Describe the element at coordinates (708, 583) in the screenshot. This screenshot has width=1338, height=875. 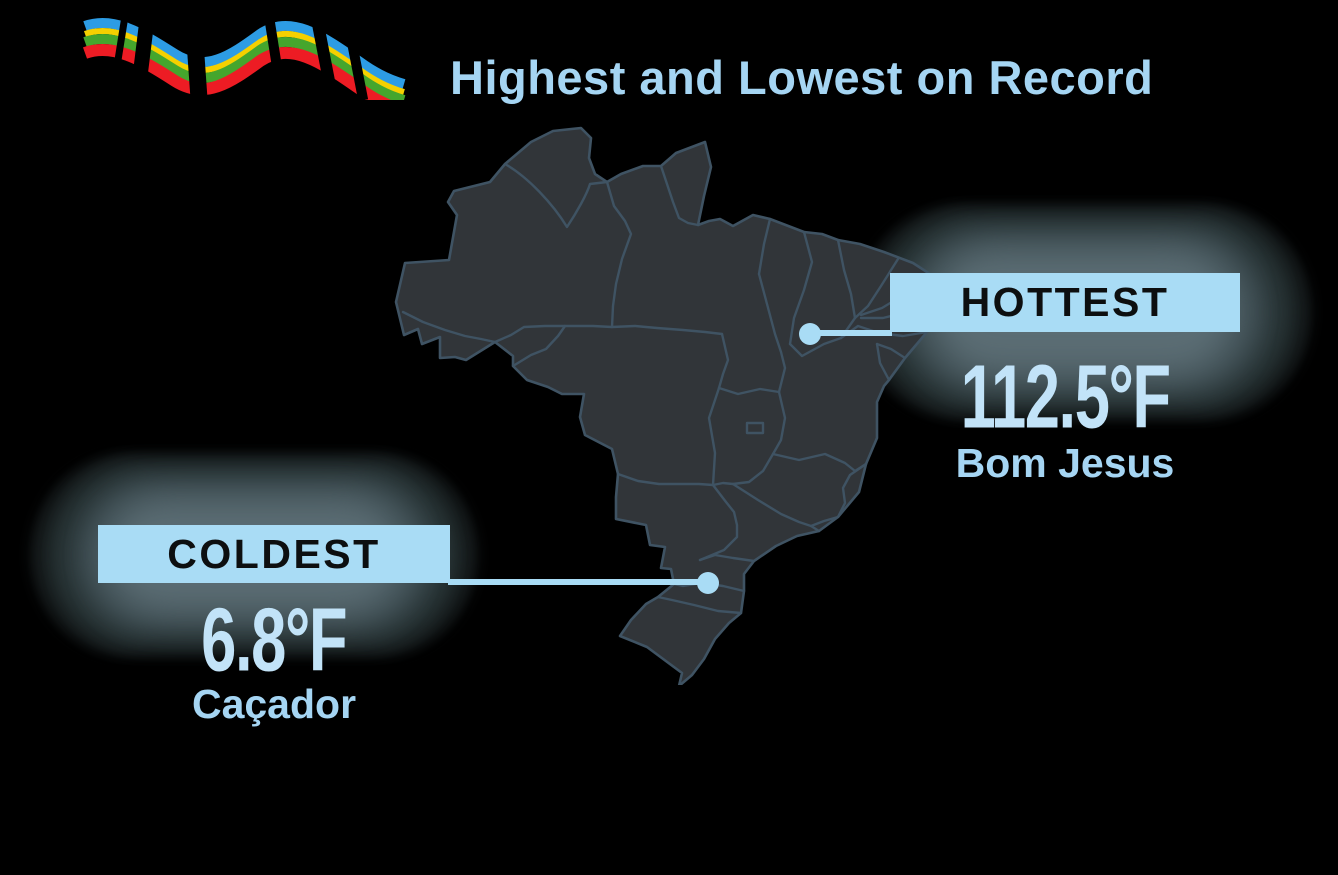
I see `coldest-marker-dot` at that location.